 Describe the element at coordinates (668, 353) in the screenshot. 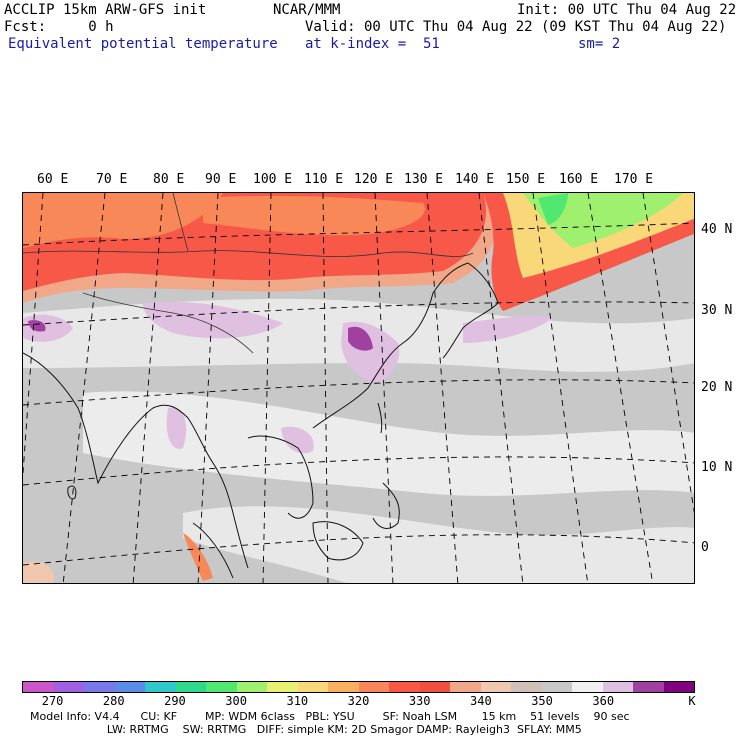

I see `lon-line-170e` at that location.